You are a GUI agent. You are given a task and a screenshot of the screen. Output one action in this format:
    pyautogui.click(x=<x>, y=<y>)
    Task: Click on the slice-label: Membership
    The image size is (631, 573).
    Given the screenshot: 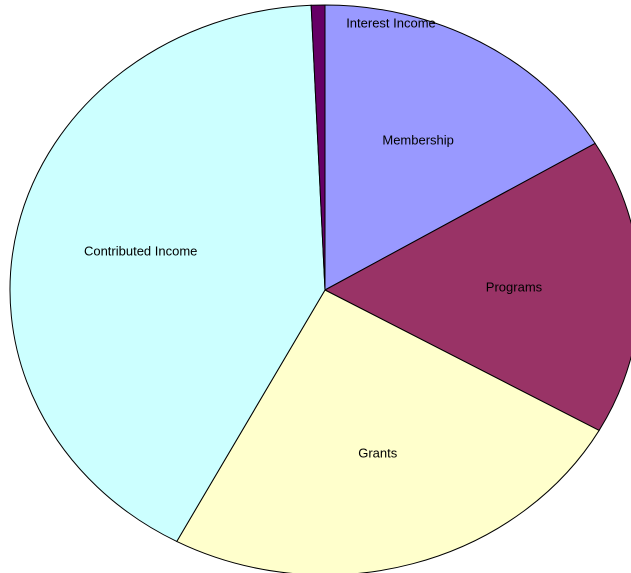 What is the action you would take?
    pyautogui.click(x=418, y=140)
    